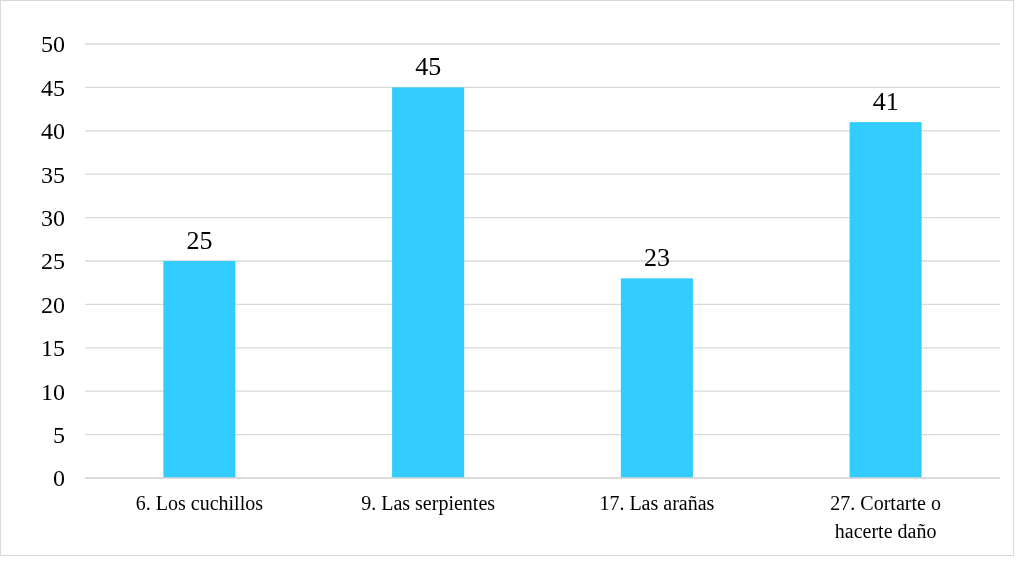 This screenshot has width=1022, height=564. I want to click on y-tick-label: 30, so click(53, 218).